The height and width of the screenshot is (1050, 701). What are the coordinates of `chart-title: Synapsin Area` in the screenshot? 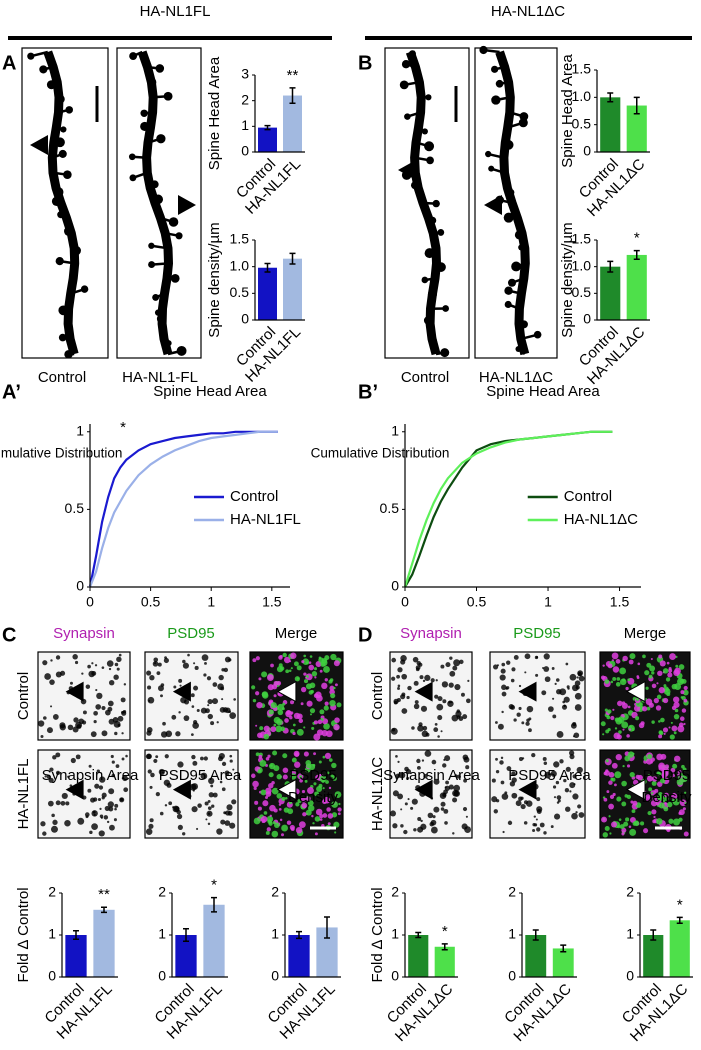 It's located at (90, 775).